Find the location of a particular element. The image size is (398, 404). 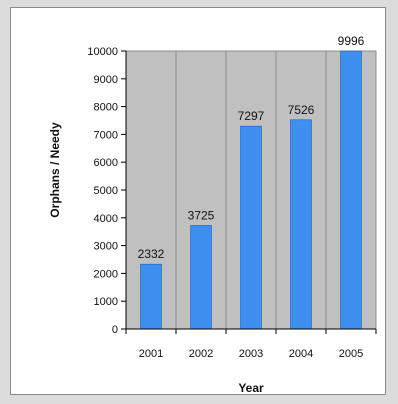

y-tick-label: 4000 is located at coordinates (106, 219).